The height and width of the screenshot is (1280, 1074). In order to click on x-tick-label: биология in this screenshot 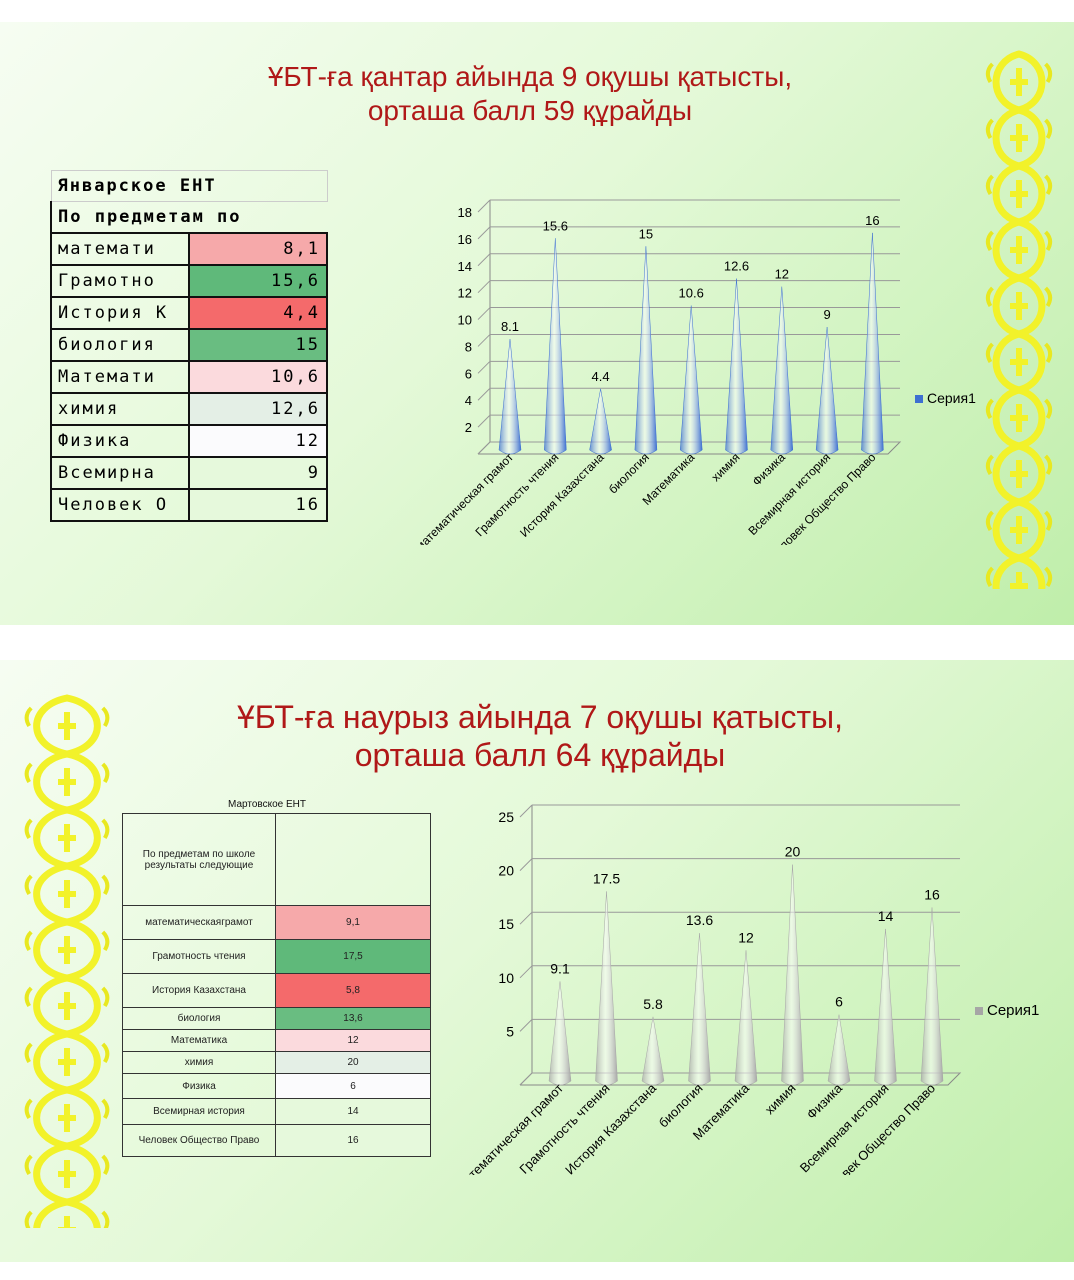, I will do `click(629, 473)`.